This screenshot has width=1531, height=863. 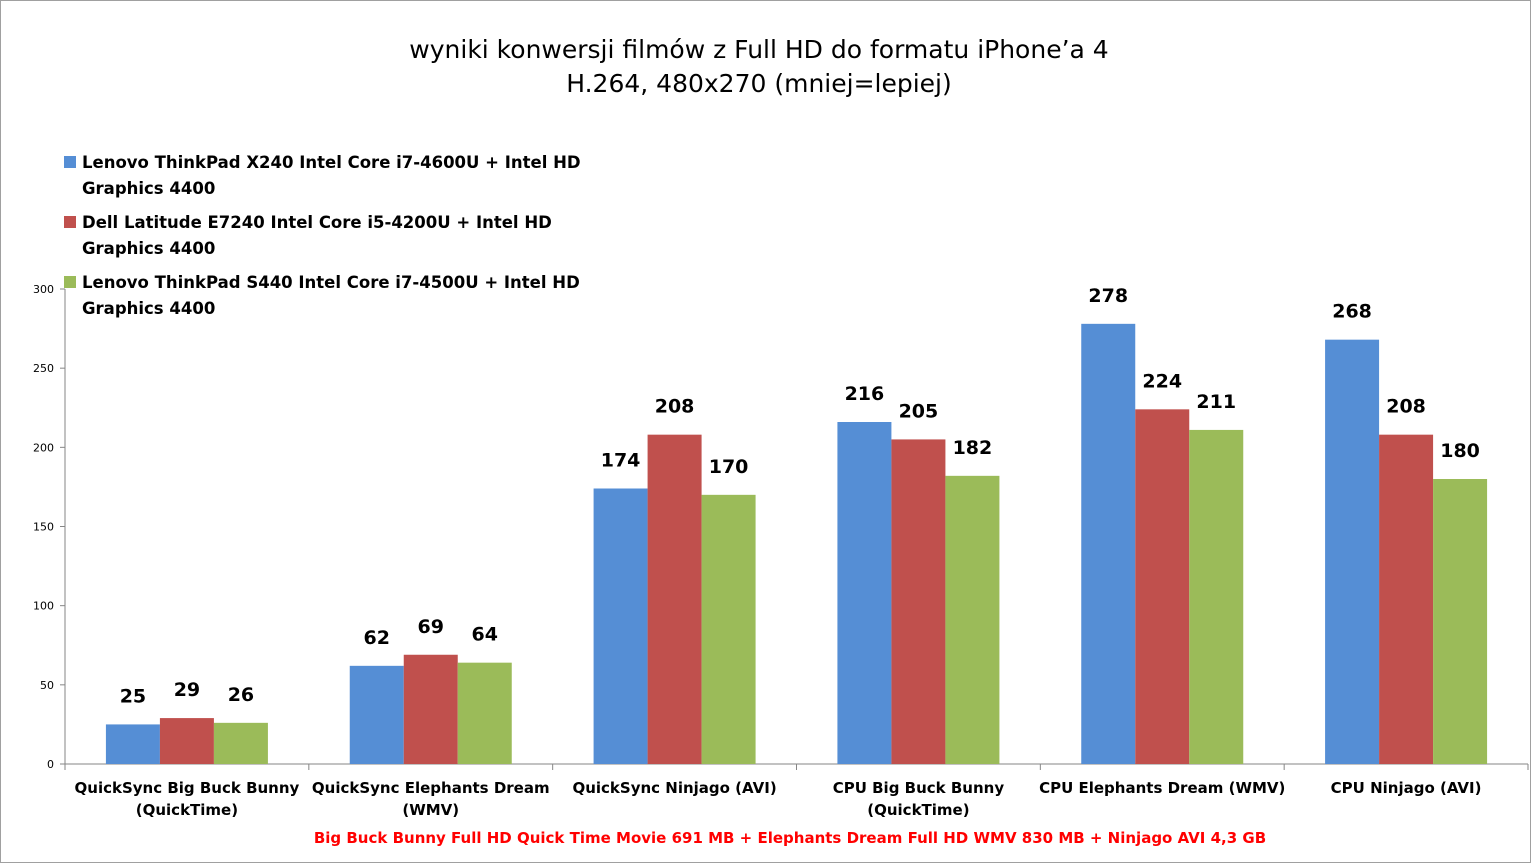 I want to click on category-label: QuickSync Ninjago (AVI), so click(x=674, y=788).